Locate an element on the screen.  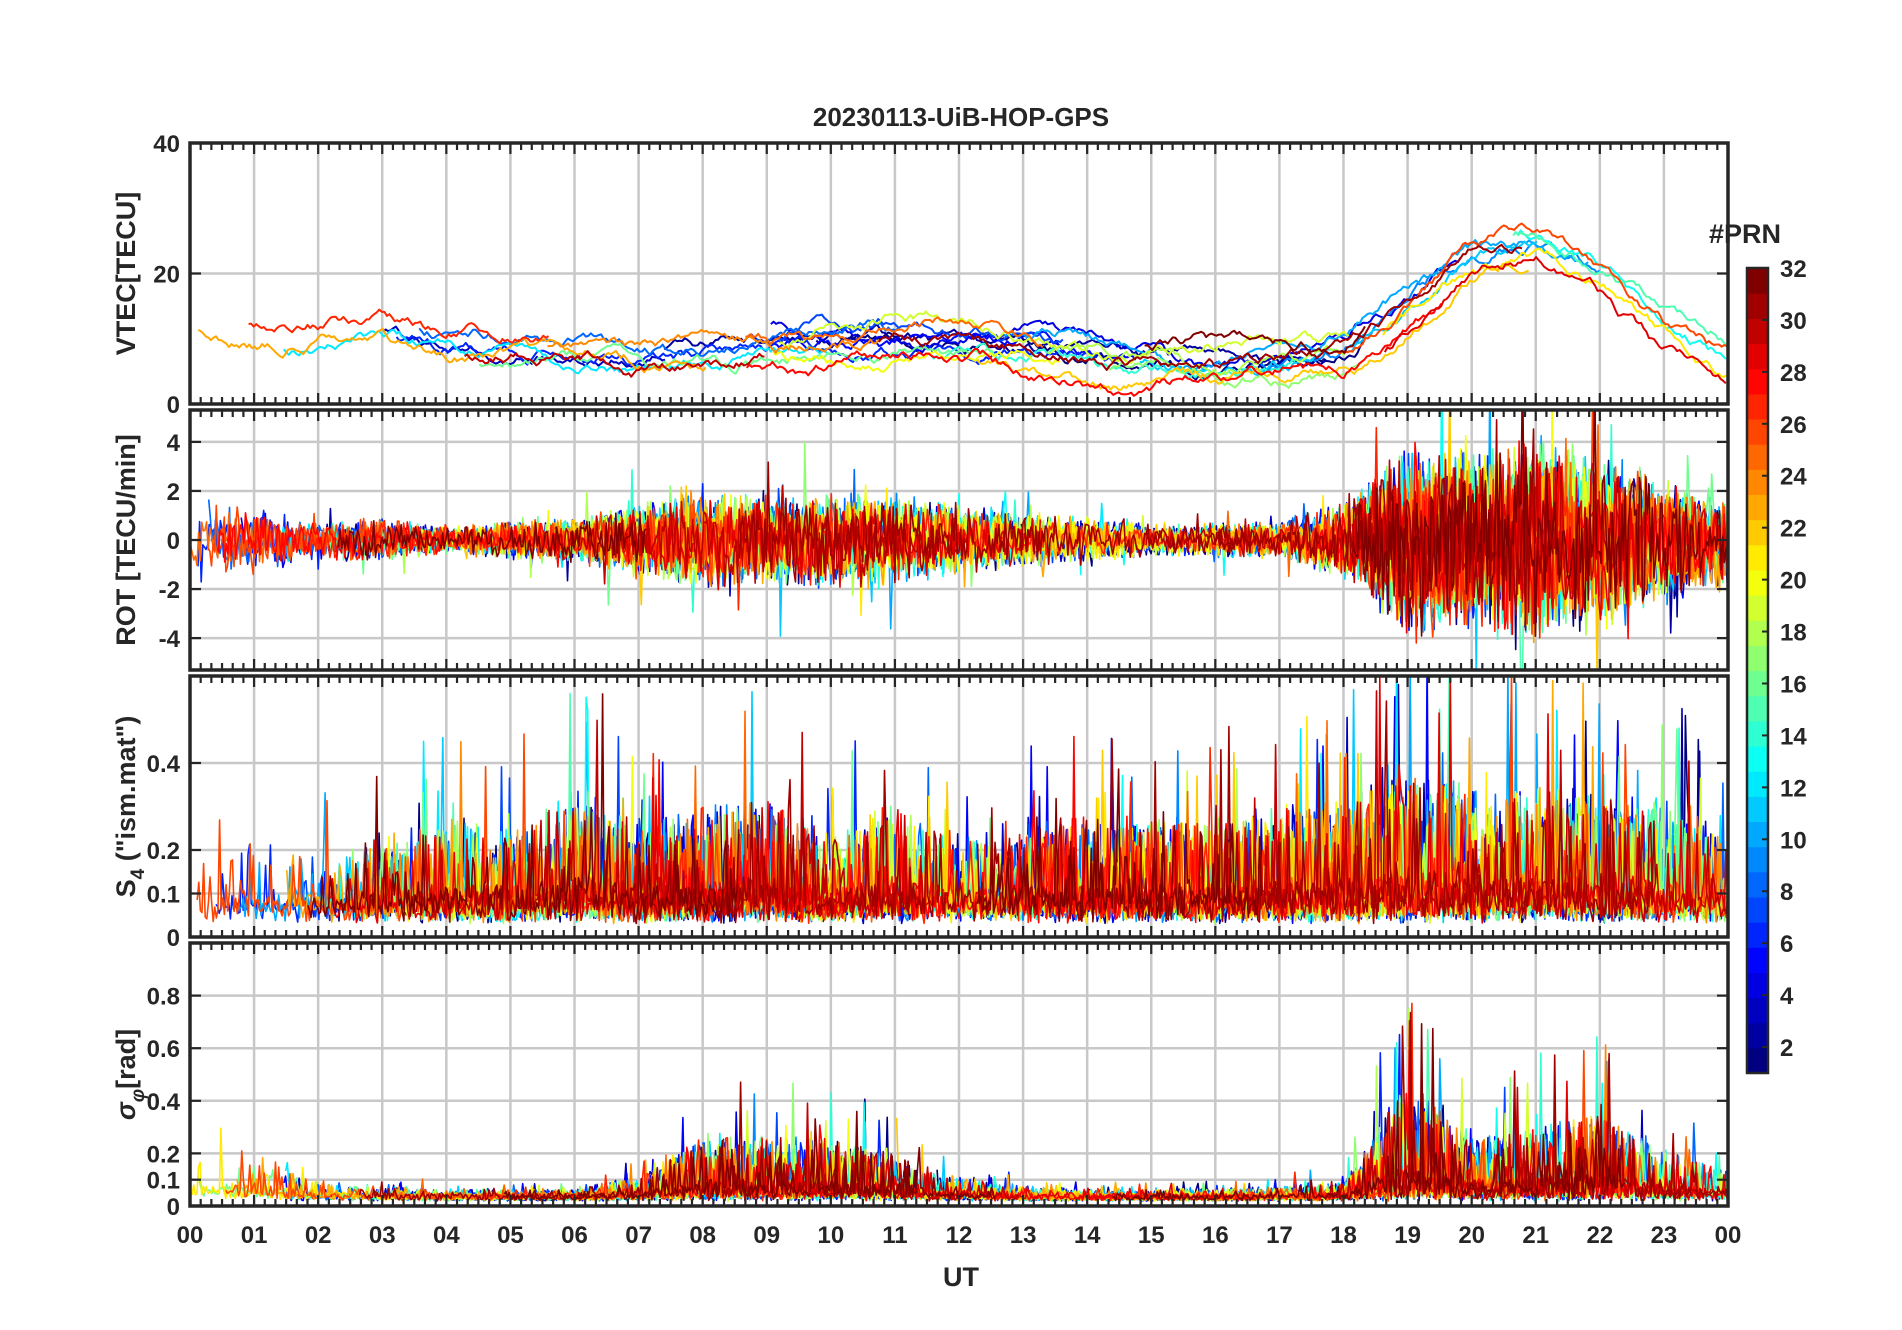
x-tick-label: 11 is located at coordinates (894, 1235).